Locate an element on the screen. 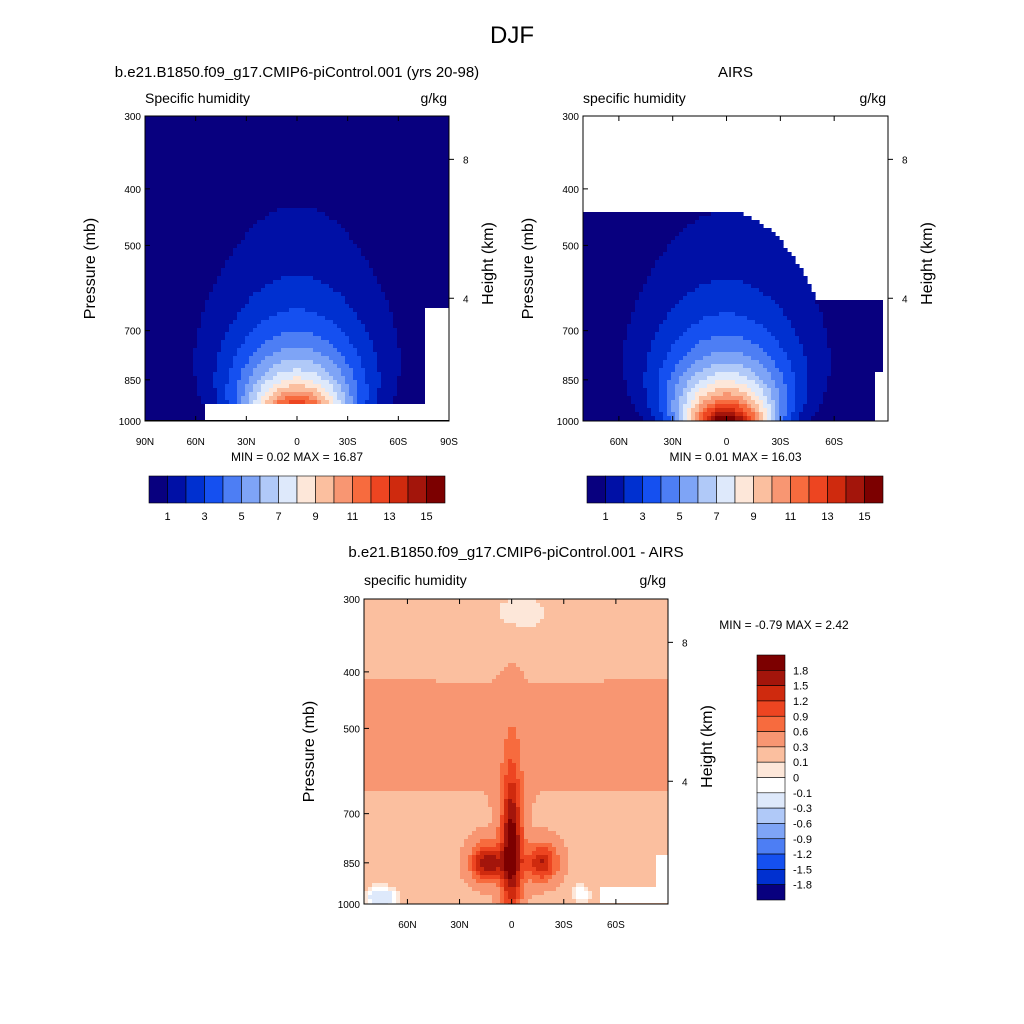 This screenshot has width=1024, height=1024. y-tick-label: 500 is located at coordinates (132, 246).